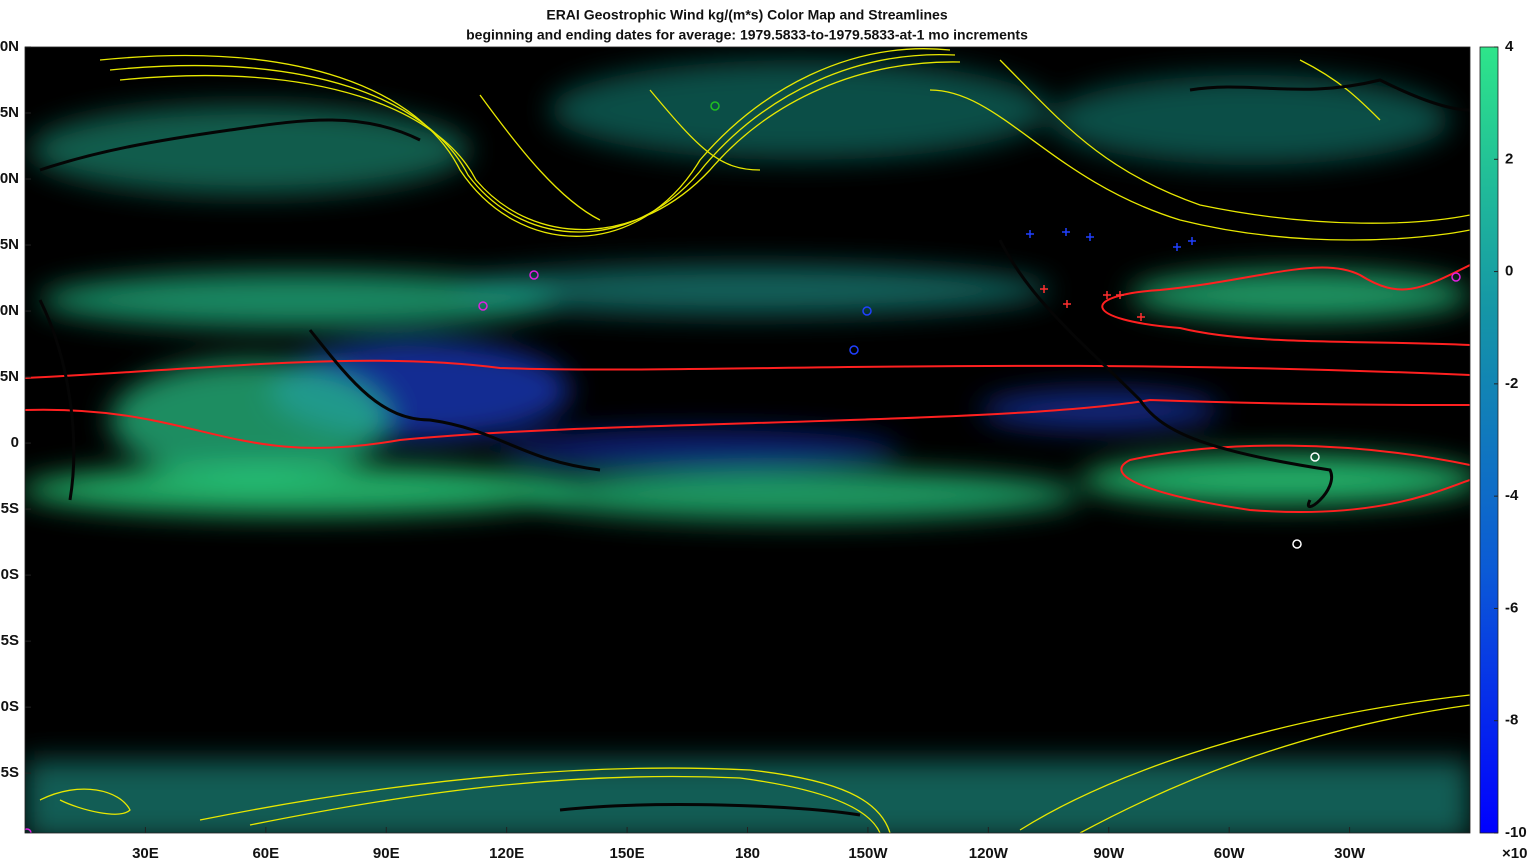  What do you see at coordinates (1489, 440) in the screenshot?
I see `colorbar` at bounding box center [1489, 440].